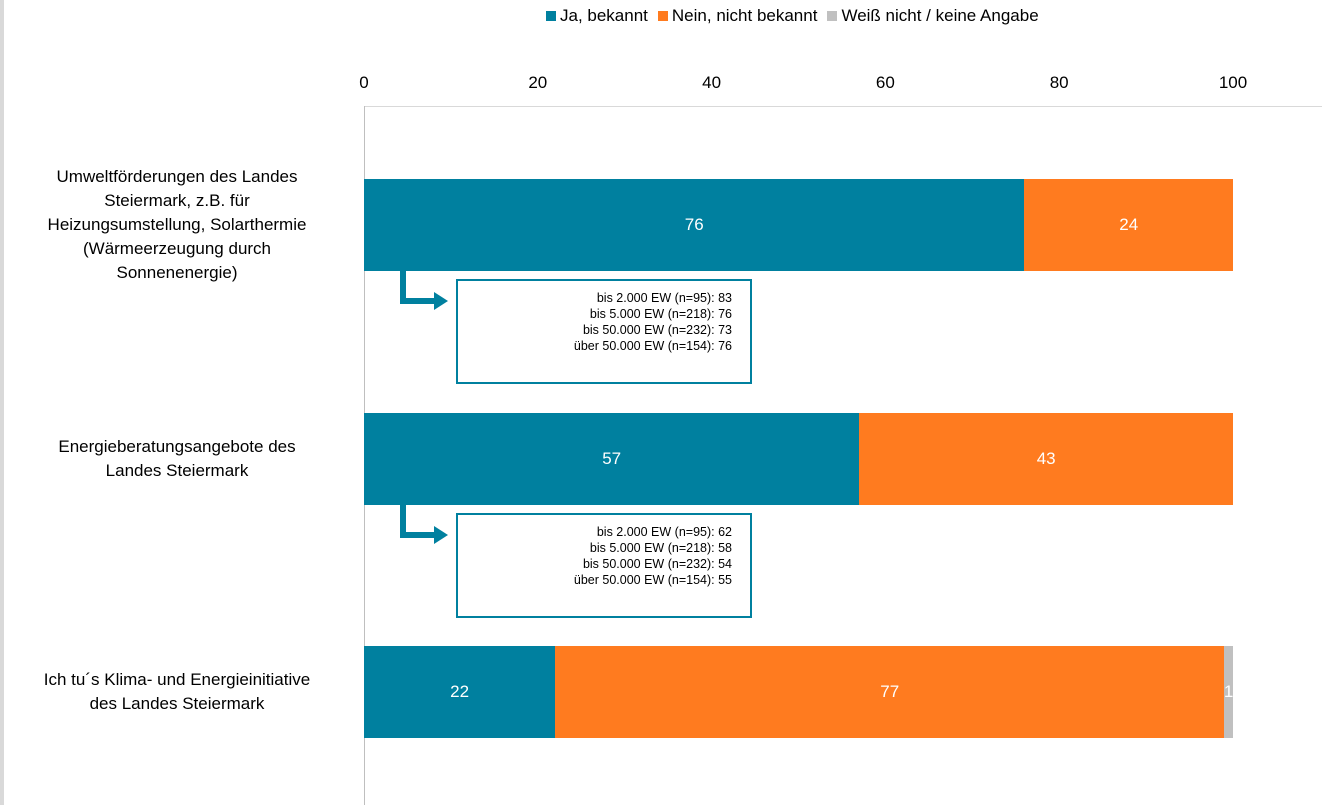 This screenshot has width=1322, height=805. What do you see at coordinates (744, 15) in the screenshot?
I see `legend-label-nein: Nein, nicht bekannt` at bounding box center [744, 15].